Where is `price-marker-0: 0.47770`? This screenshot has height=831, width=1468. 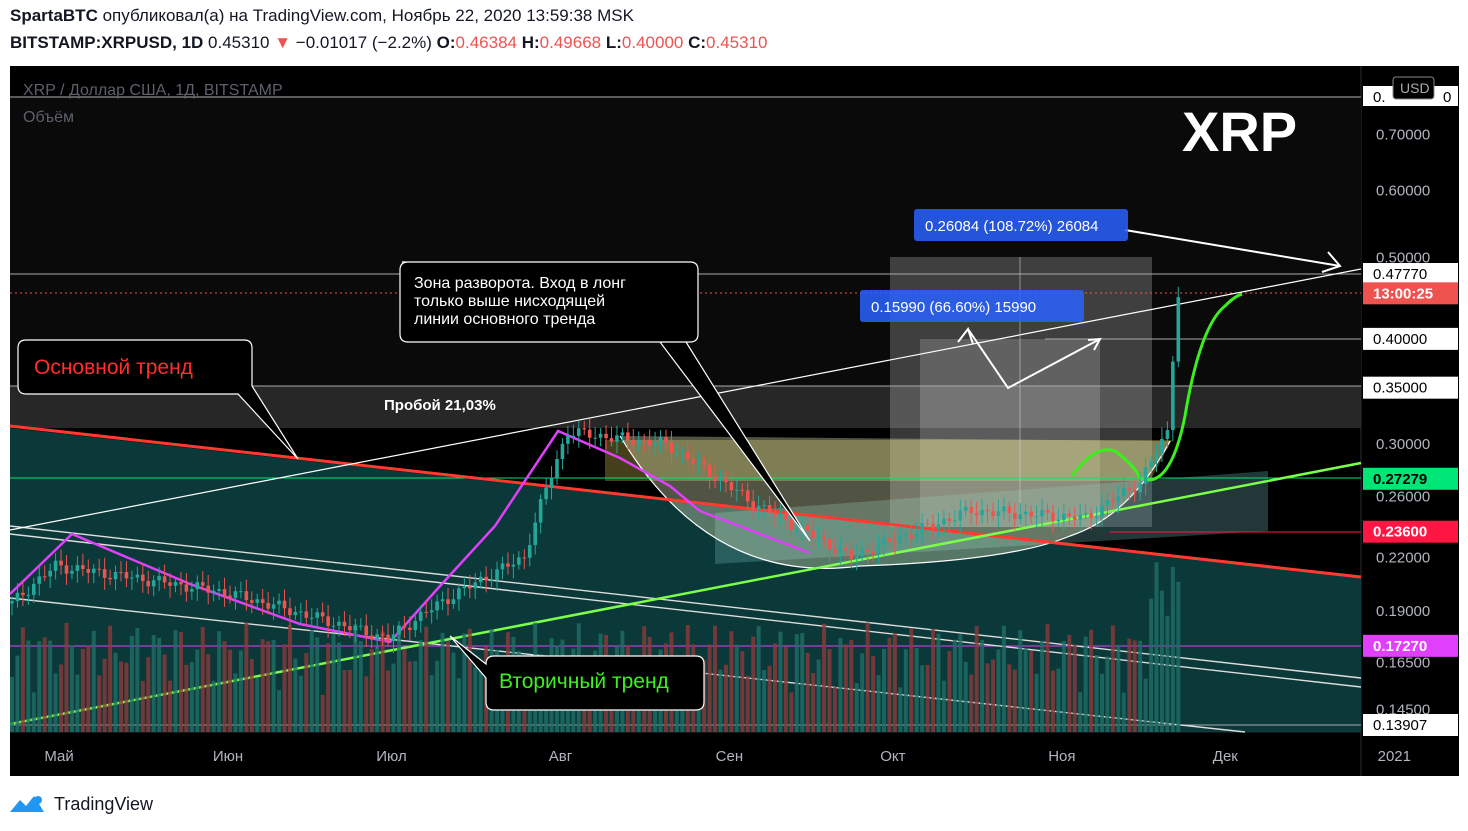 price-marker-0: 0.47770 is located at coordinates (1400, 274).